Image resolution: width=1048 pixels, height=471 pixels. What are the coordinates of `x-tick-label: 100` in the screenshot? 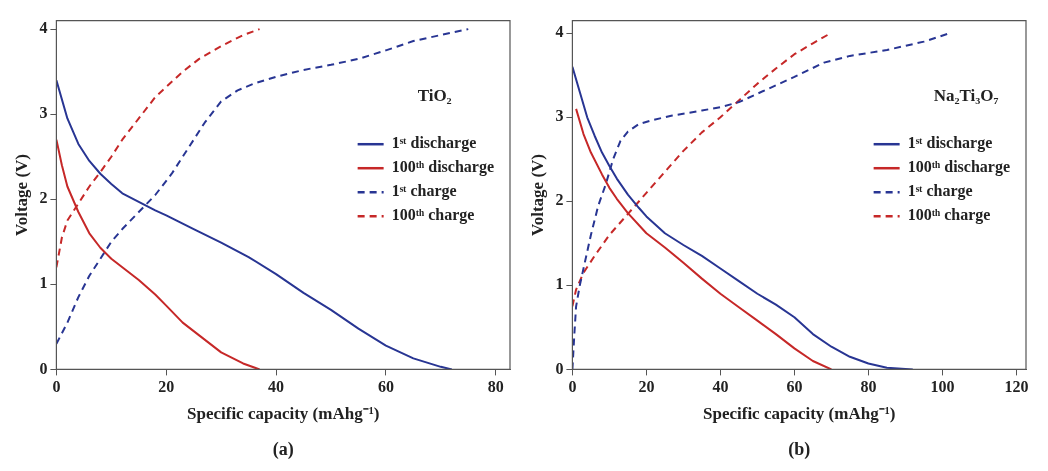 It's located at (942, 387).